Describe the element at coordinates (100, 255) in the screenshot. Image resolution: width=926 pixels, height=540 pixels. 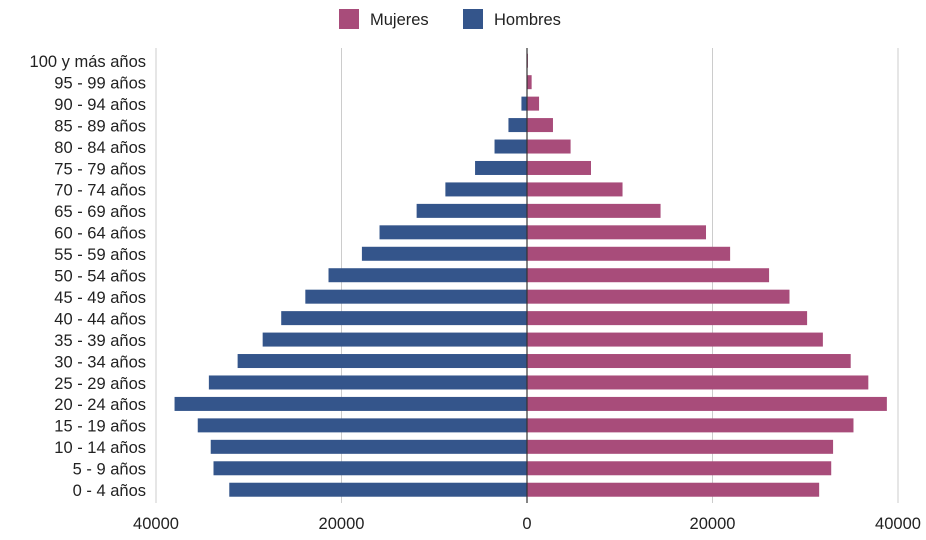
I see `category-label-9: 55 - 59 años` at that location.